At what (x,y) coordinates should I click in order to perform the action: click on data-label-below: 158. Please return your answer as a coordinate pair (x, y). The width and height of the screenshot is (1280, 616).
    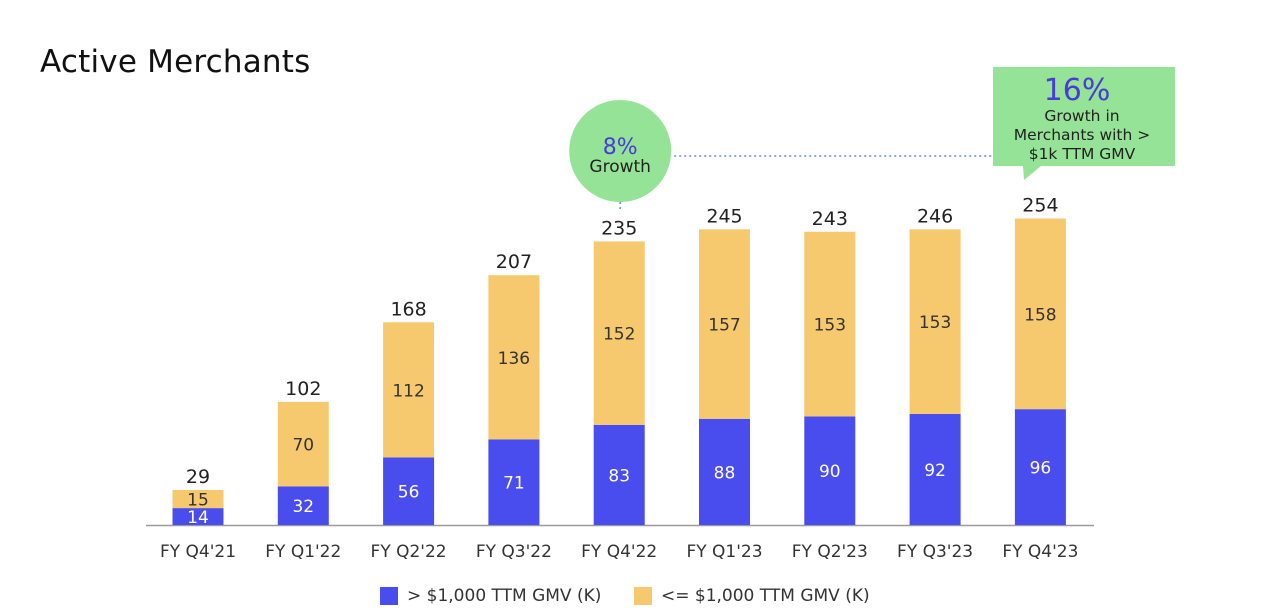
    Looking at the image, I should click on (1040, 315).